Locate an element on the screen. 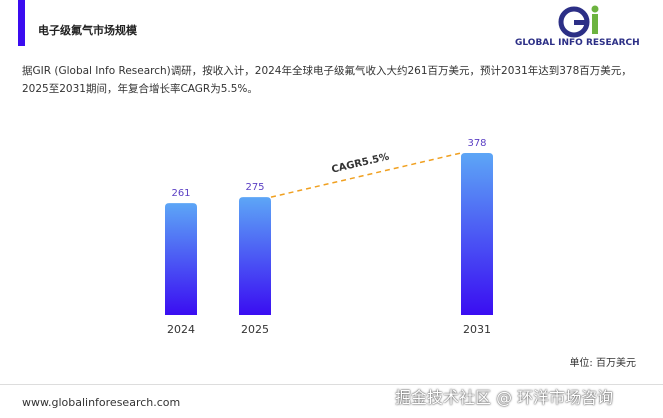  logo is located at coordinates (578, 21).